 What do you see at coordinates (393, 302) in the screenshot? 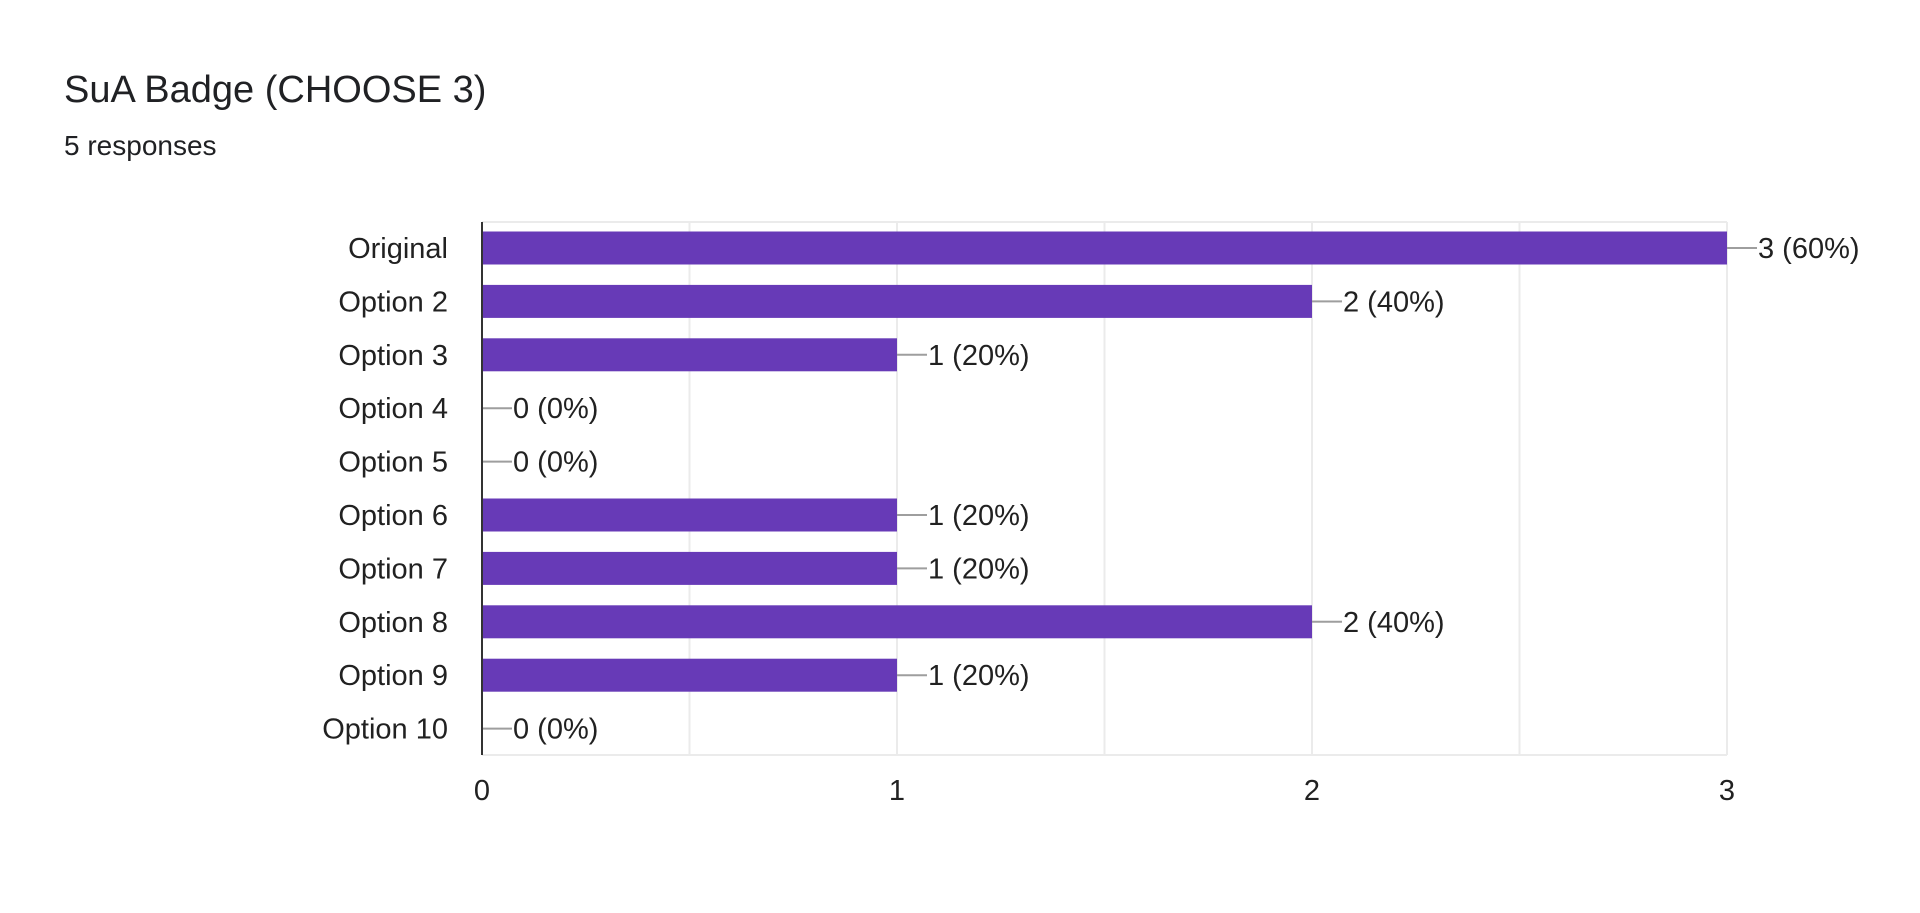
I see `category-label: Option 2` at bounding box center [393, 302].